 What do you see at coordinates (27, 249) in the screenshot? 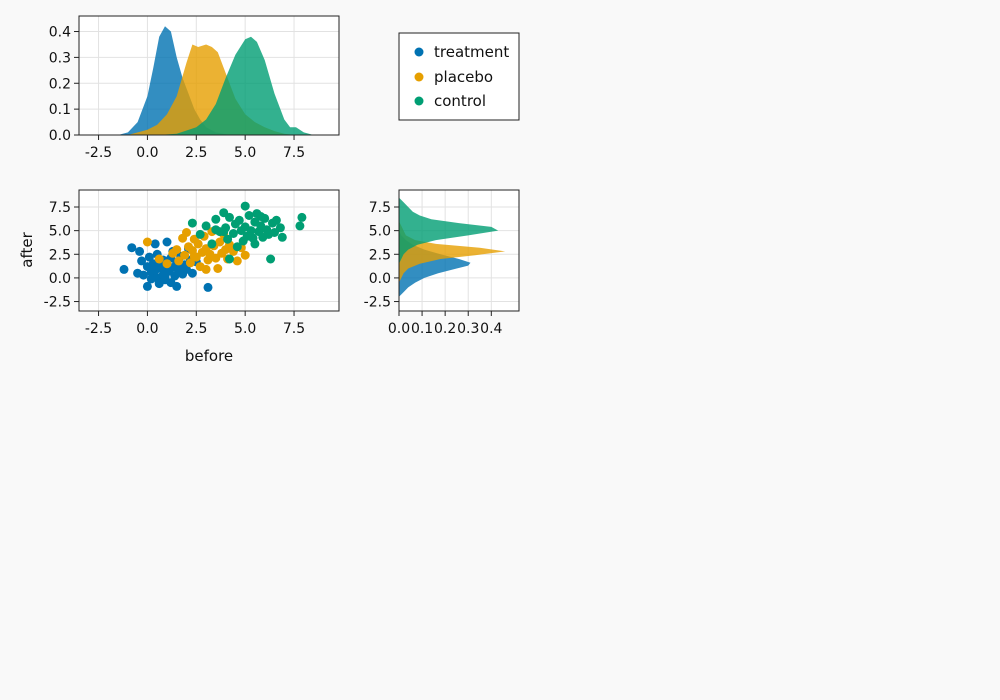
I see `scatter-y-label: after` at bounding box center [27, 249].